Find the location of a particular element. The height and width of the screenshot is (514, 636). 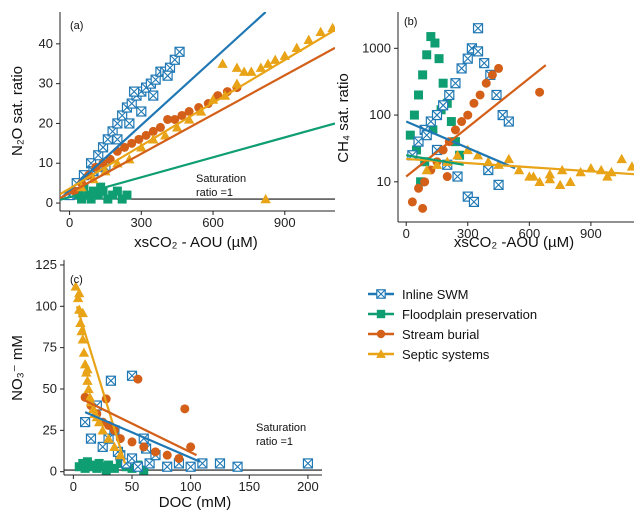

y-tick-label: 10 is located at coordinates (384, 181).